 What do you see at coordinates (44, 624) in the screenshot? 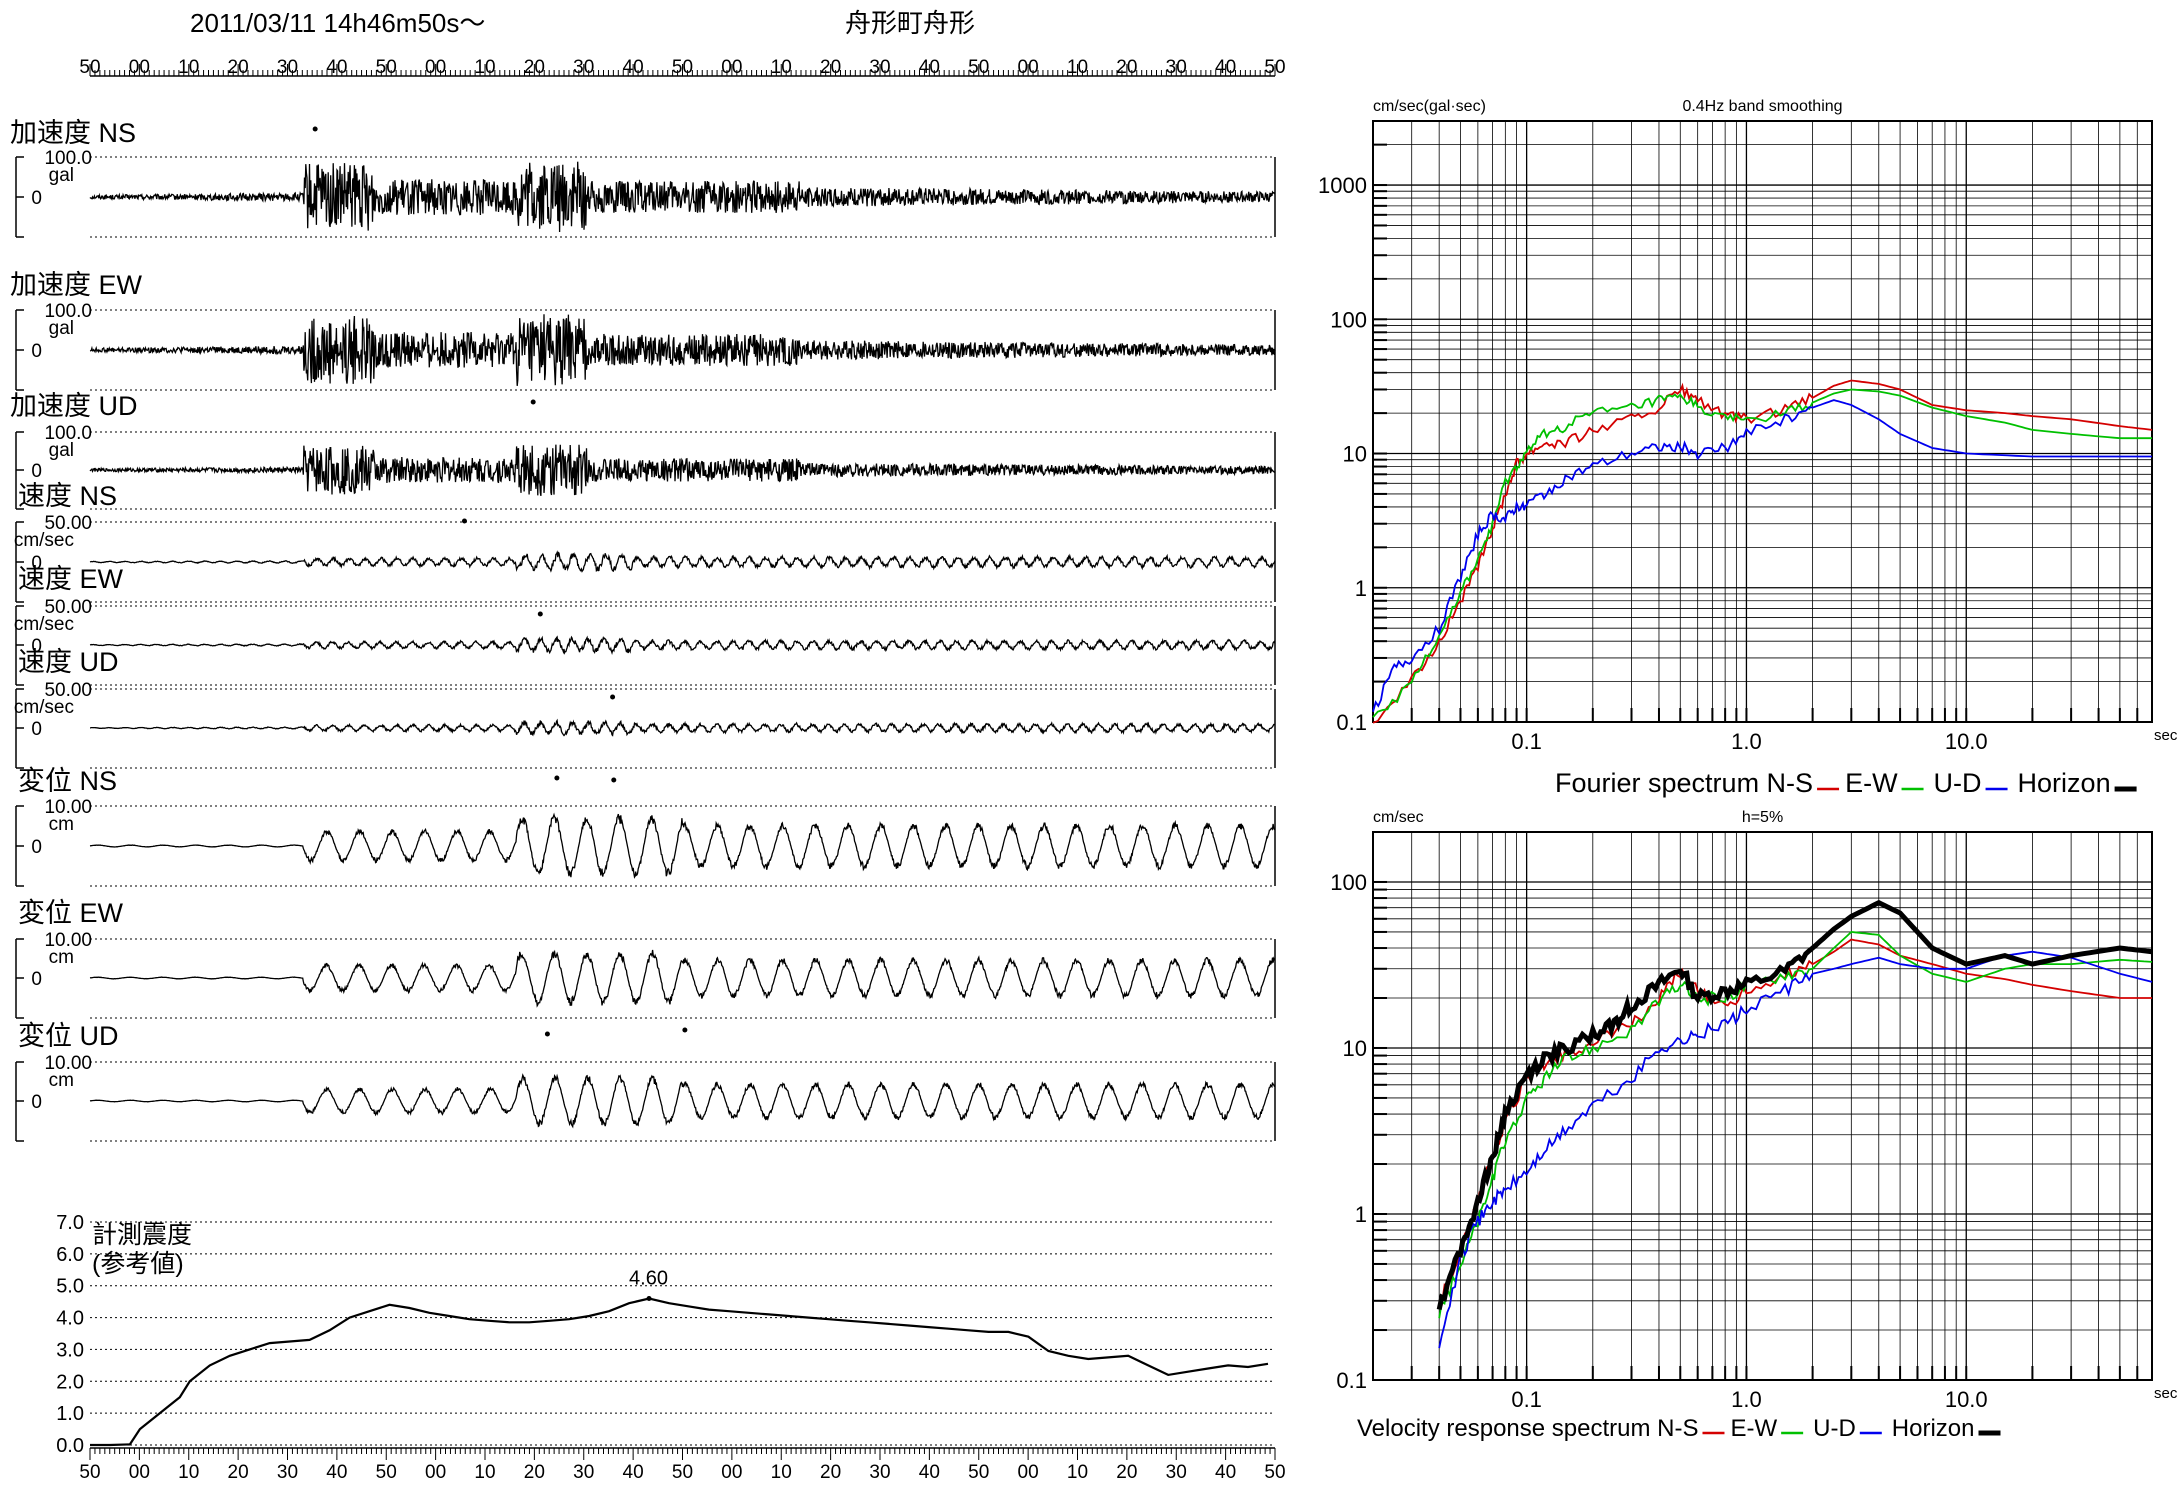
I see `scale-unit: cm/sec` at bounding box center [44, 624].